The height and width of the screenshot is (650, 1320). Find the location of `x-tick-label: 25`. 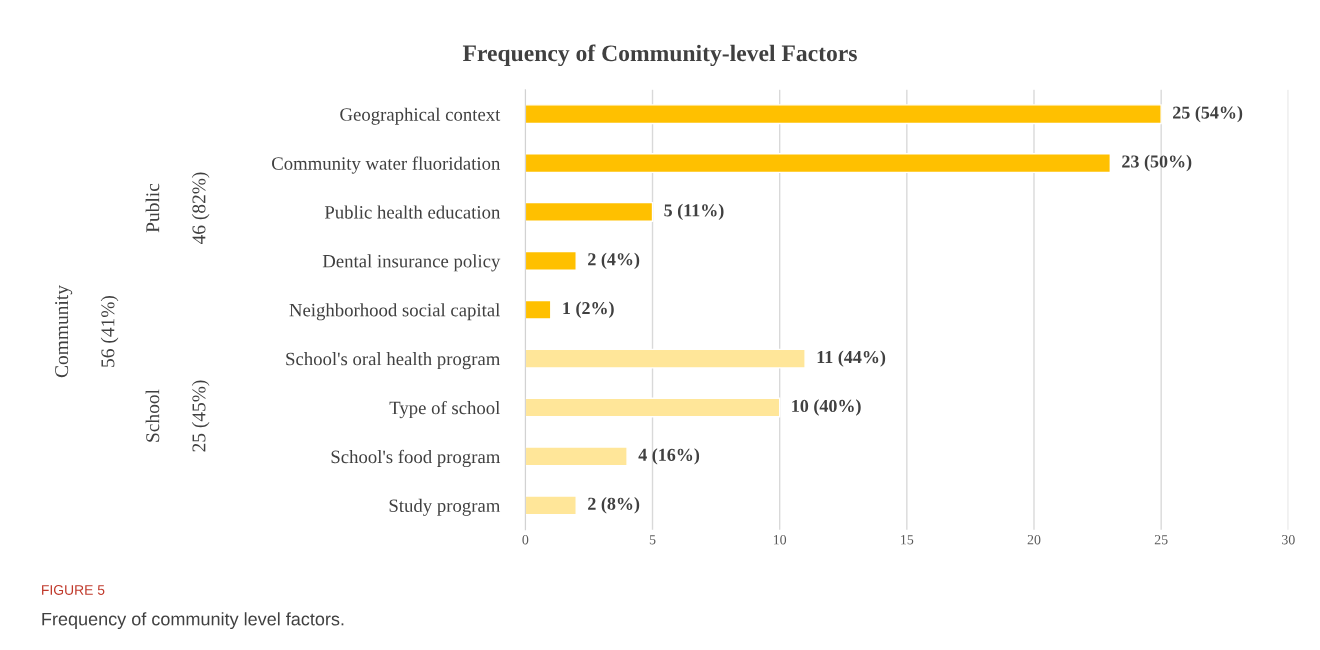

x-tick-label: 25 is located at coordinates (1161, 540).